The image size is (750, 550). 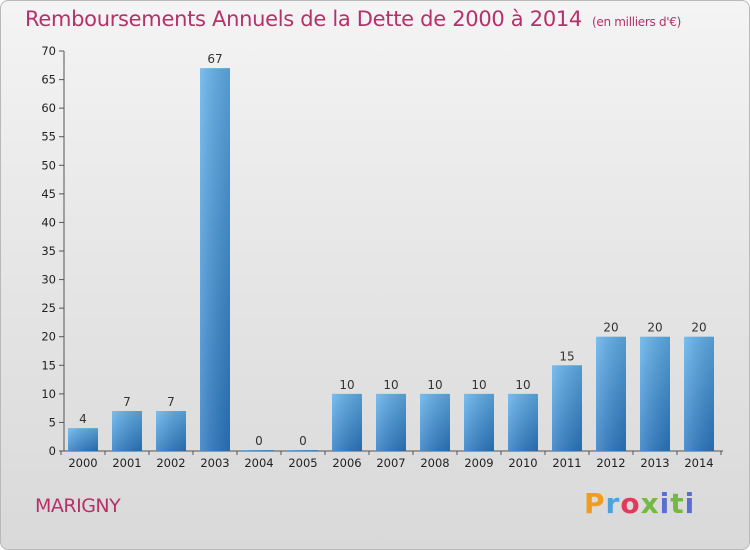 I want to click on x-tick-label: 2012, so click(x=610, y=463).